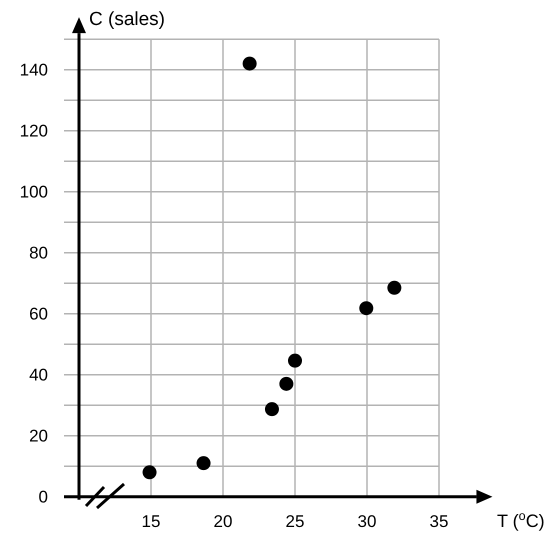 The height and width of the screenshot is (539, 559). Describe the element at coordinates (34, 192) in the screenshot. I see `y-tick-label: 100` at that location.